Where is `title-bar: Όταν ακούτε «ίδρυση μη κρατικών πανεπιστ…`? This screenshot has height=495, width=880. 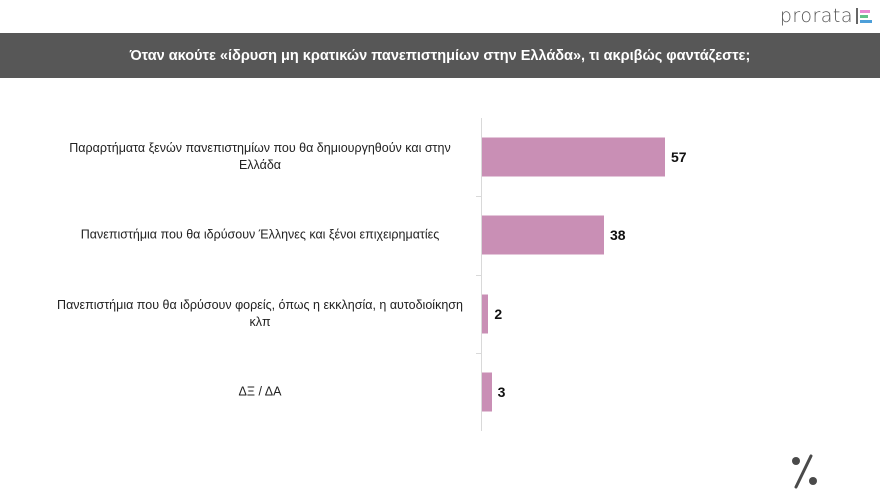
title-bar: Όταν ακούτε «ίδρυση μη κρατικών πανεπιστ… is located at coordinates (440, 55).